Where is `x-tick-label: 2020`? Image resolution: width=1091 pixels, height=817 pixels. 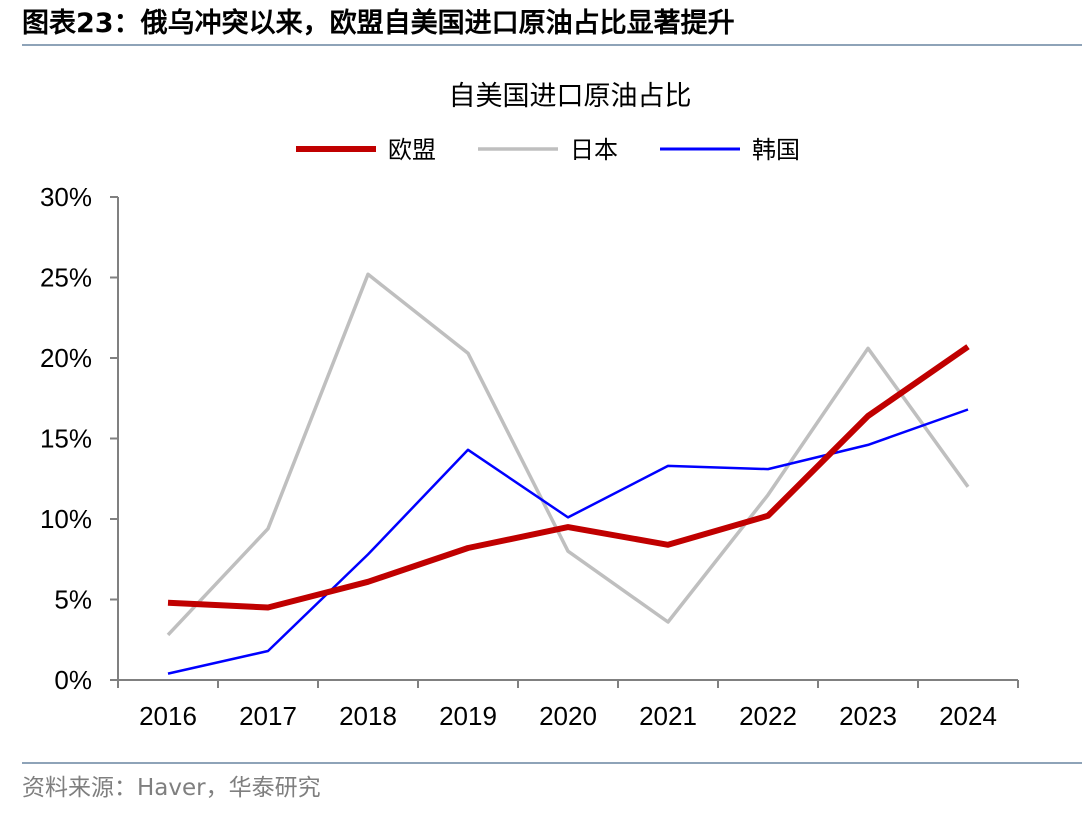 x-tick-label: 2020 is located at coordinates (568, 716).